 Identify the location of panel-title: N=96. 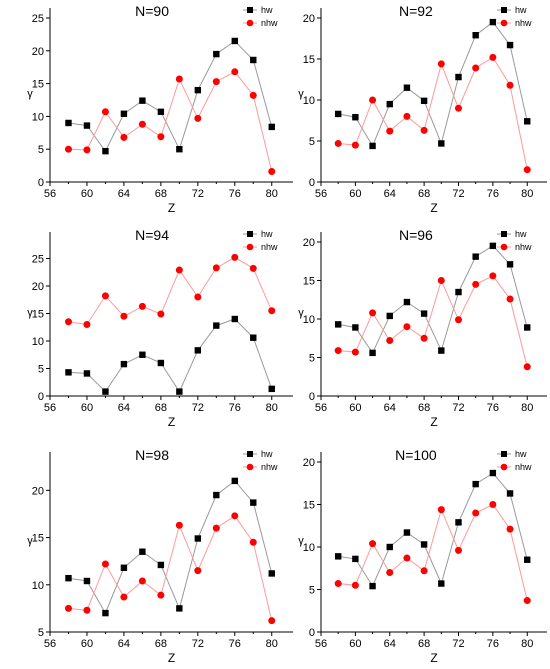
(416, 235).